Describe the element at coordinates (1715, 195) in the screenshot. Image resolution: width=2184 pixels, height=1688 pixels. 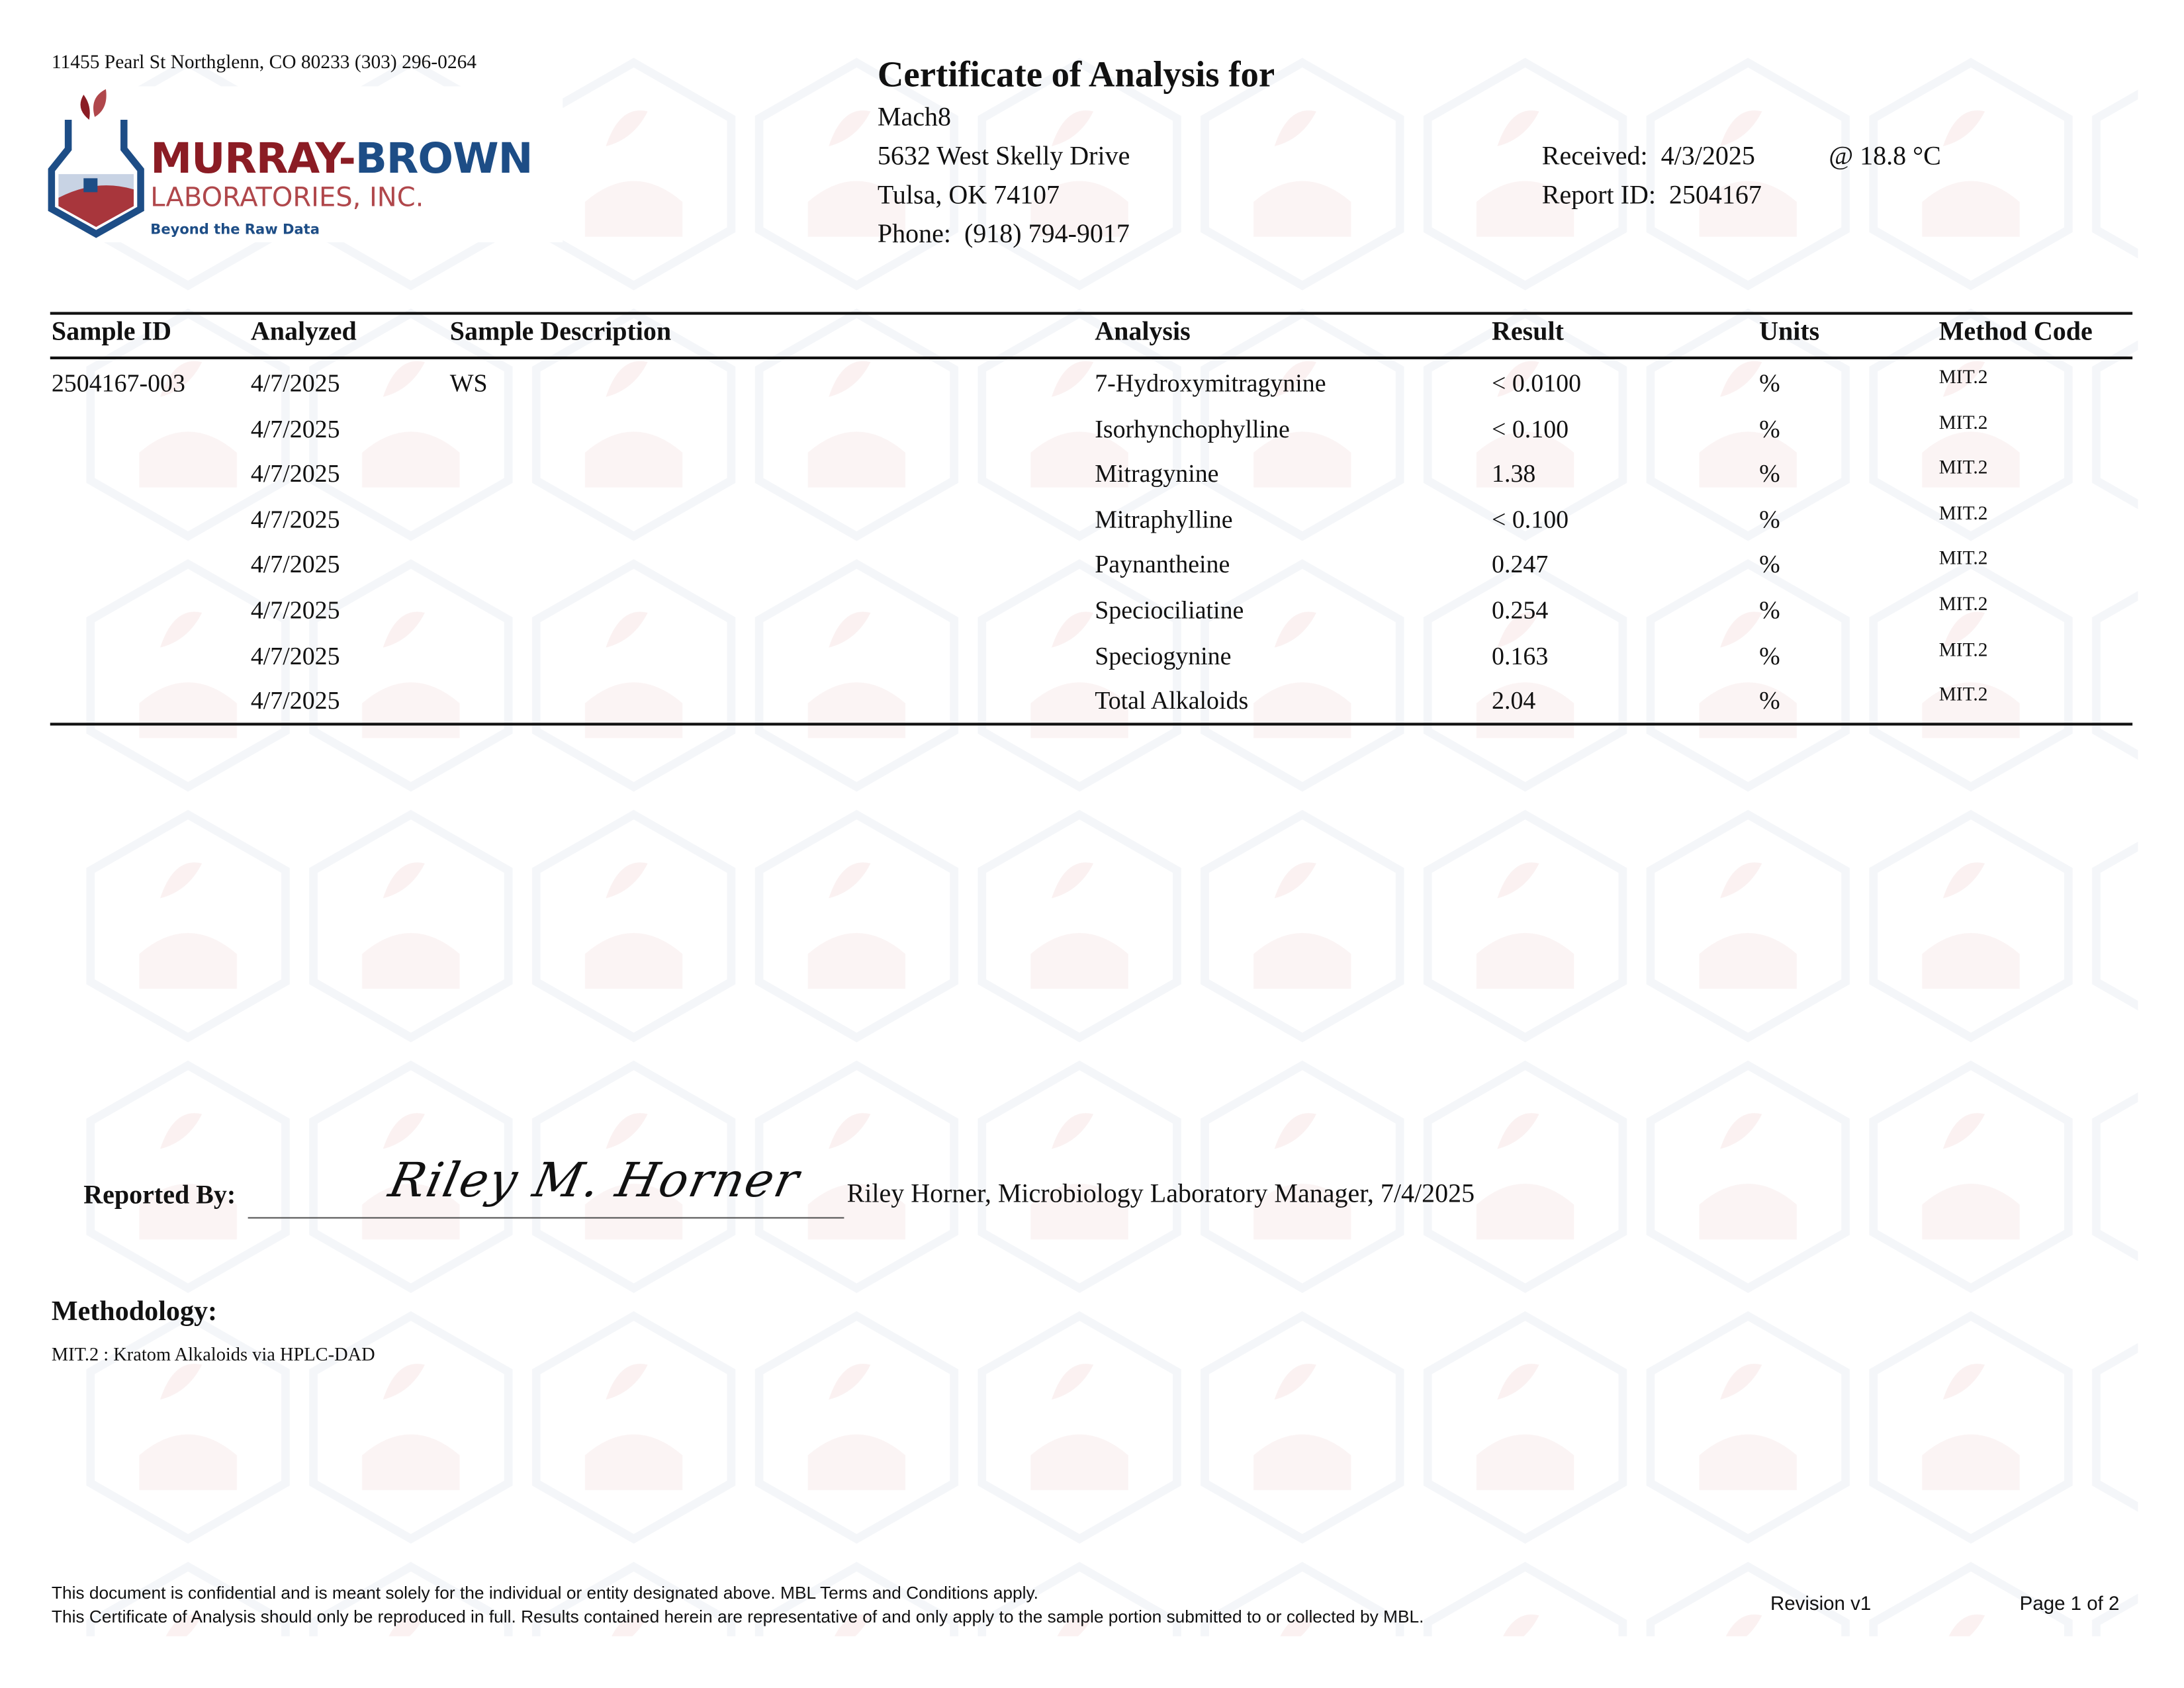
I see `report-id: 2504167` at that location.